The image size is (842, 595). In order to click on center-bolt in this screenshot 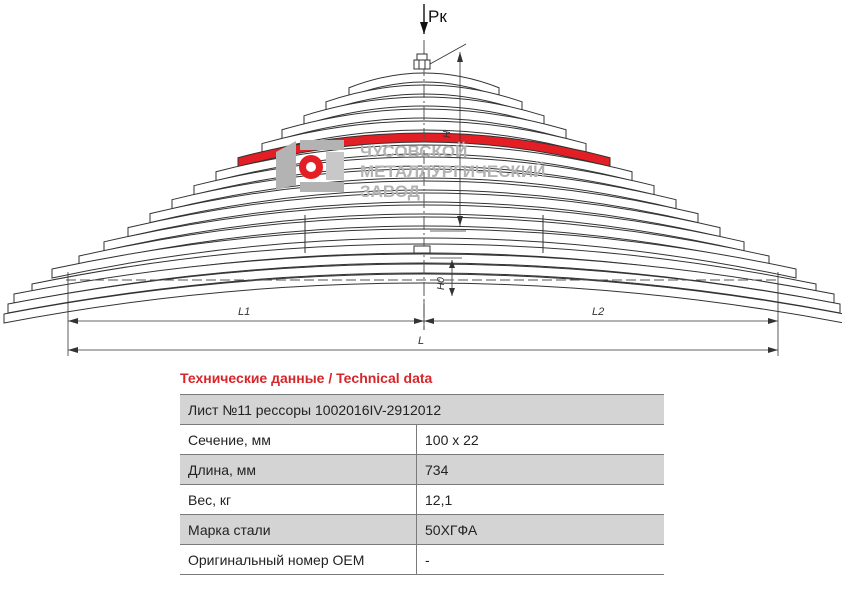, I will do `click(422, 153)`.